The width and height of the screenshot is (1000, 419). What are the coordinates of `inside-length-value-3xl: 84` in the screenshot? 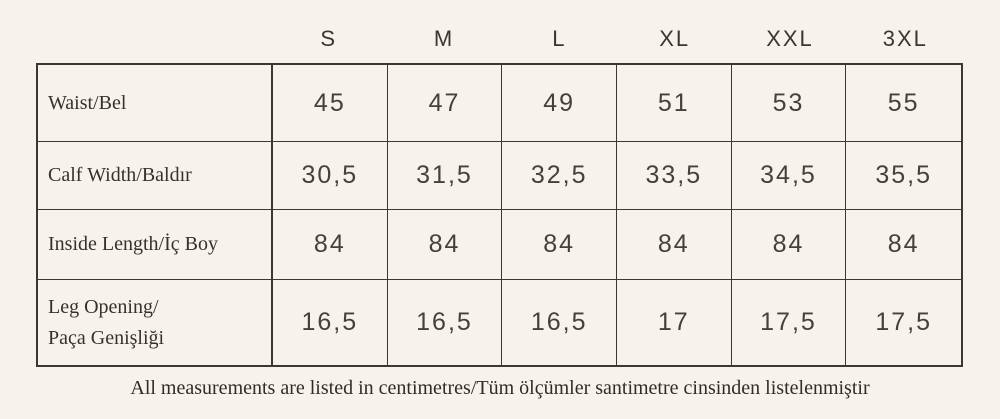 It's located at (903, 245).